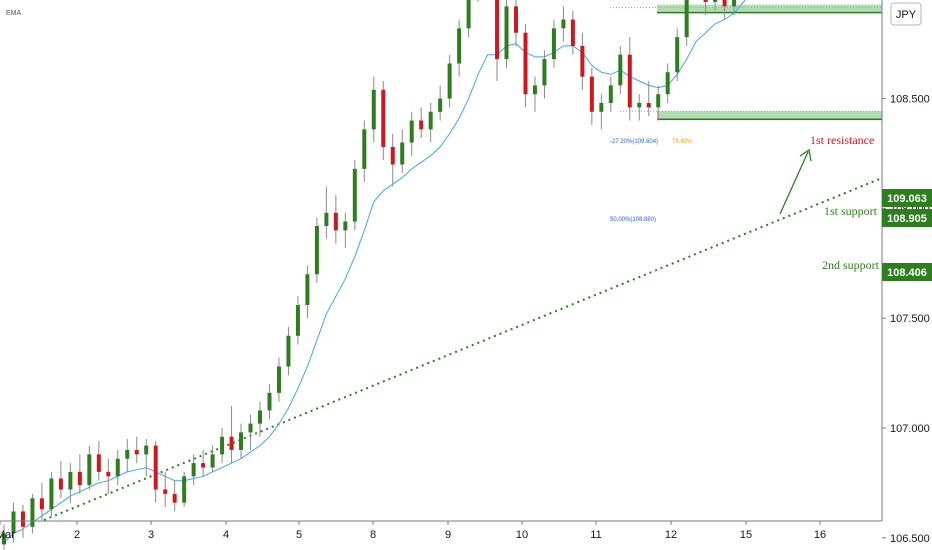 The height and width of the screenshot is (550, 932). I want to click on price-badge-label: 109.063, so click(907, 199).